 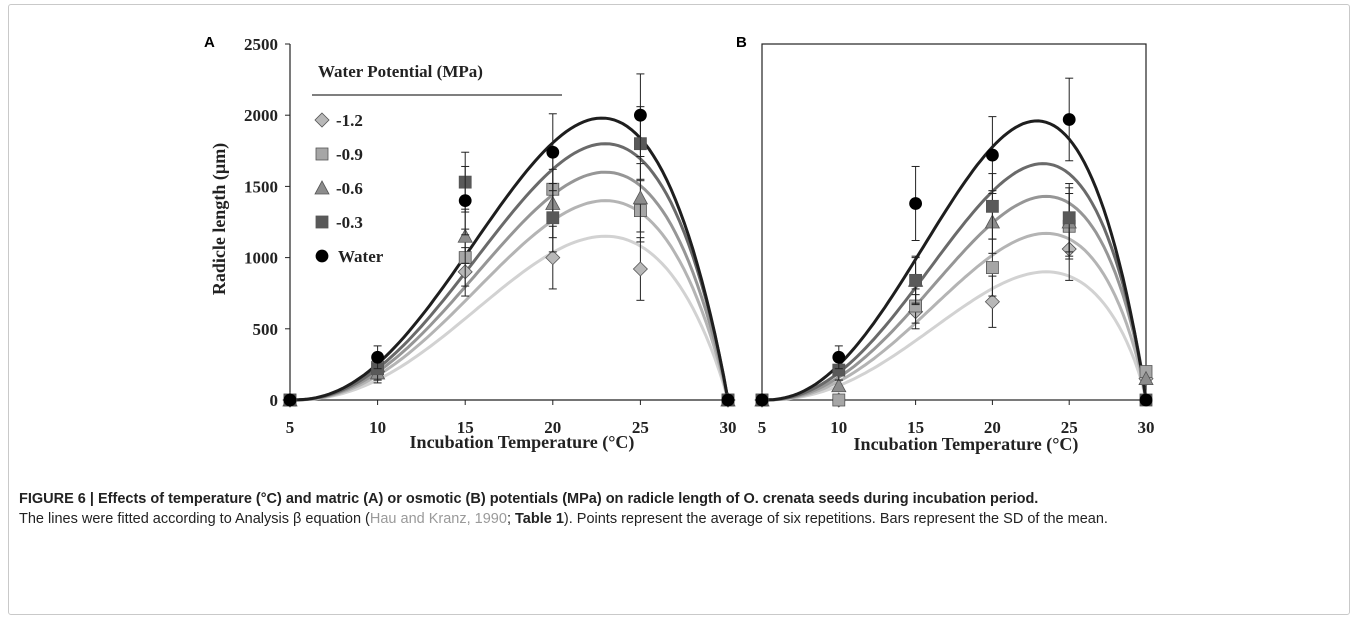 I want to click on y-tick-label: 1500, so click(x=261, y=186).